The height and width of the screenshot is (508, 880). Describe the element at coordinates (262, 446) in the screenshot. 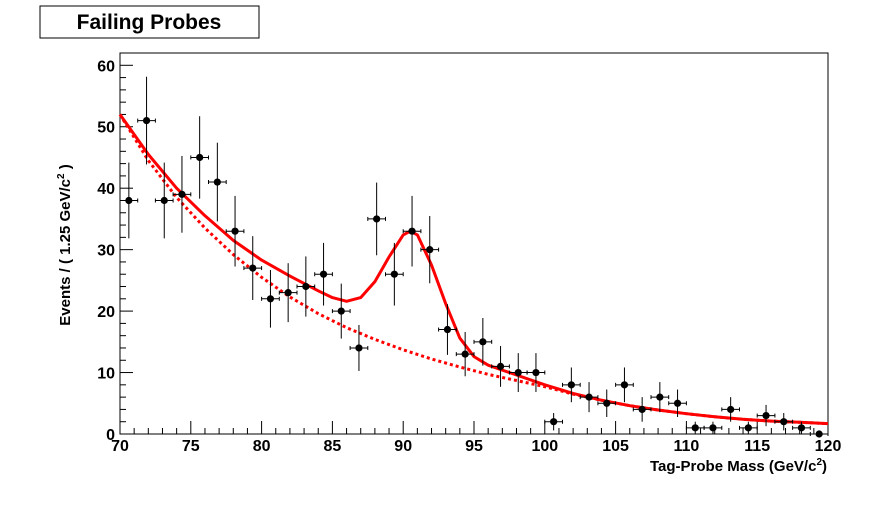

I see `x-tick-label: 80` at that location.